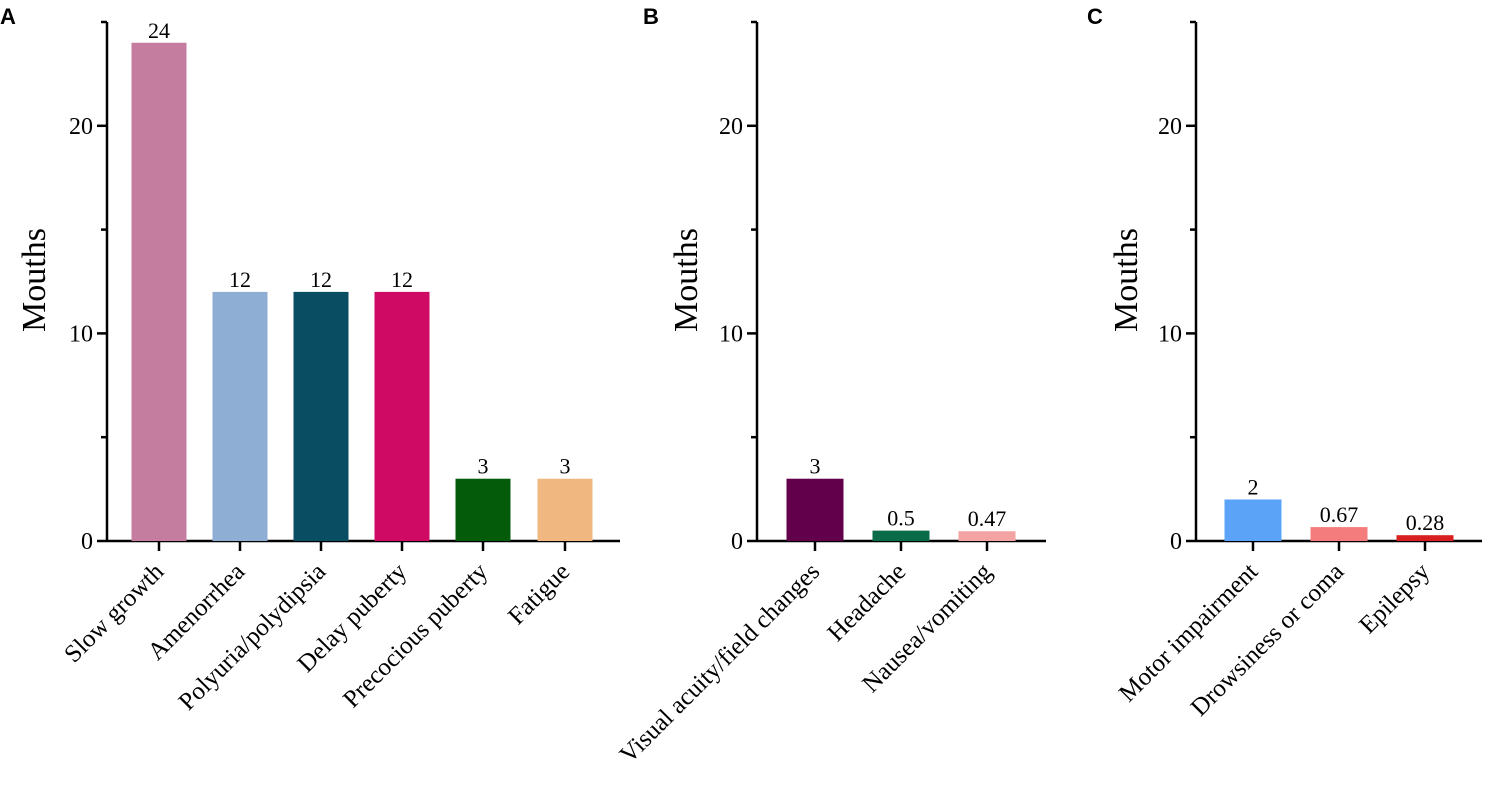 This screenshot has height=812, width=1489. Describe the element at coordinates (1253, 486) in the screenshot. I see `data-label: 2` at that location.